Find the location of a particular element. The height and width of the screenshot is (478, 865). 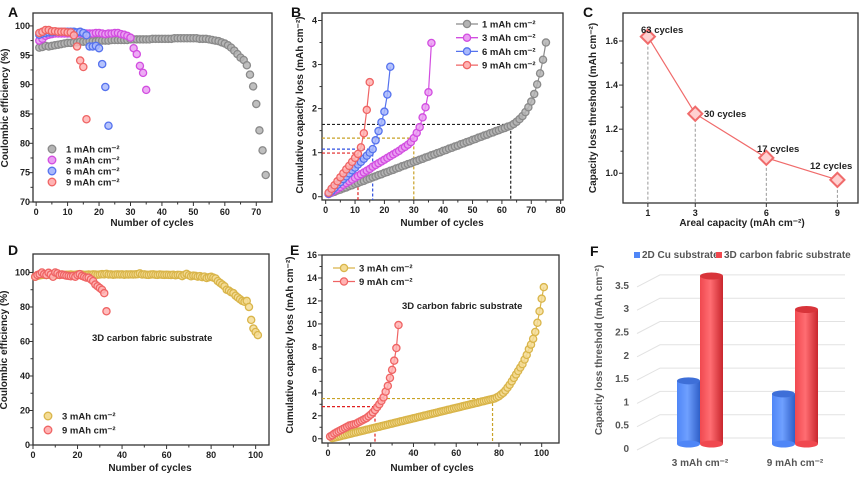

y-axis-label: Cumulative capacity loss (mAh cm⁻²) is located at coordinates (300, 105).